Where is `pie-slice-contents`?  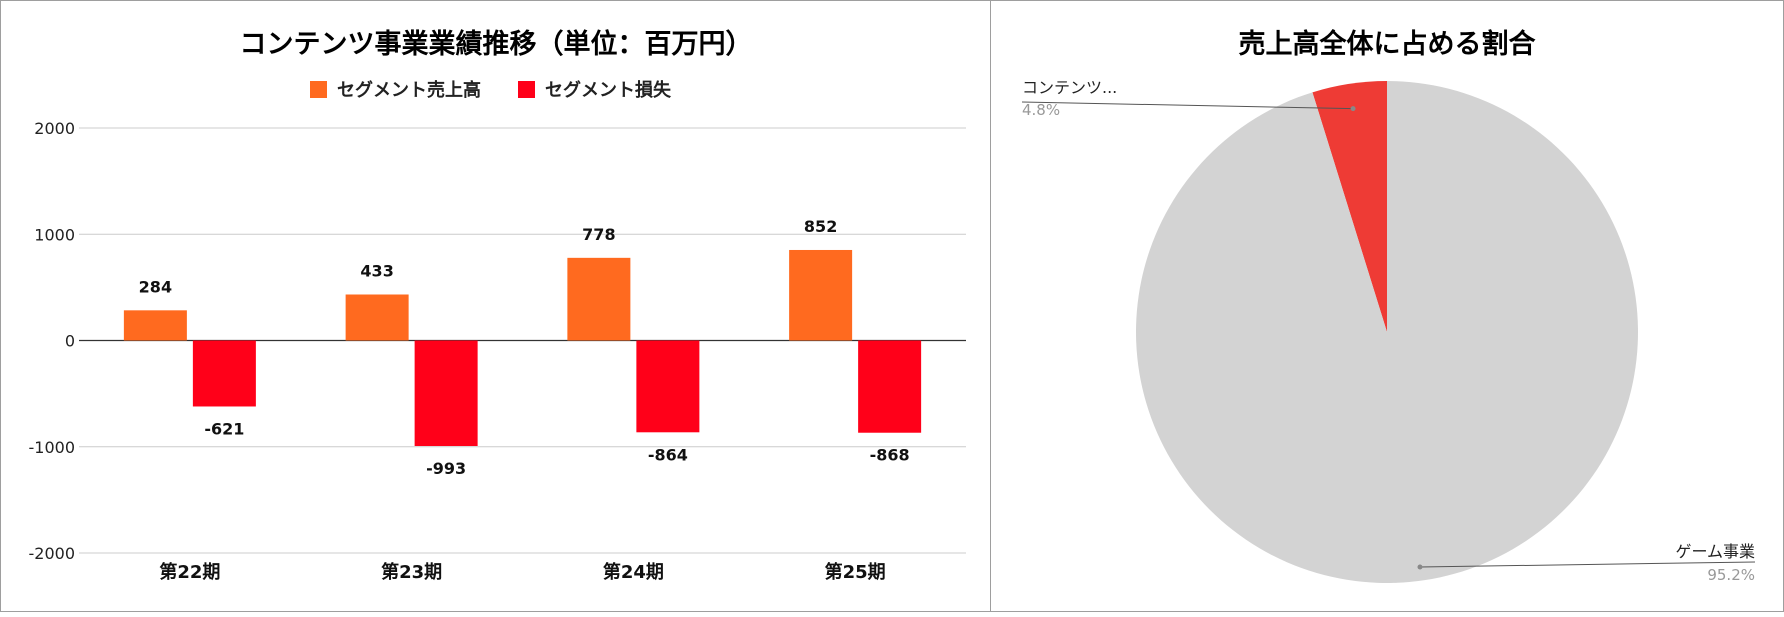 pie-slice-contents is located at coordinates (1349, 206).